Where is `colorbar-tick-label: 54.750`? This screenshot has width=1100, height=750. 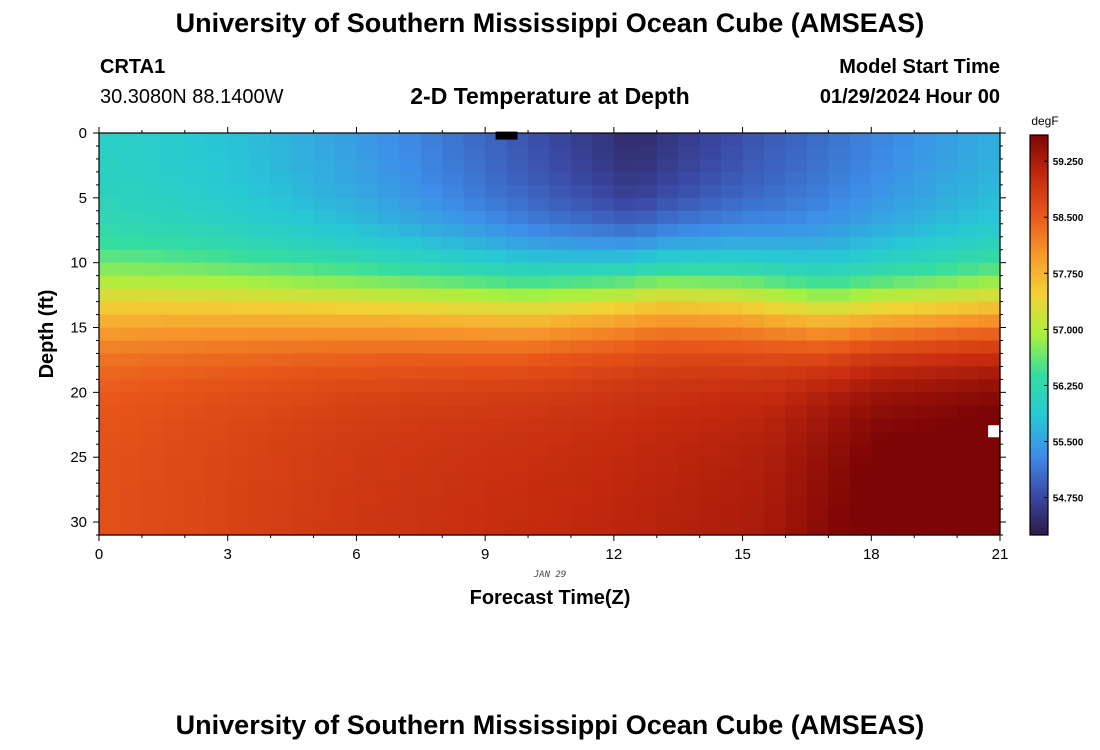
colorbar-tick-label: 54.750 is located at coordinates (1068, 499).